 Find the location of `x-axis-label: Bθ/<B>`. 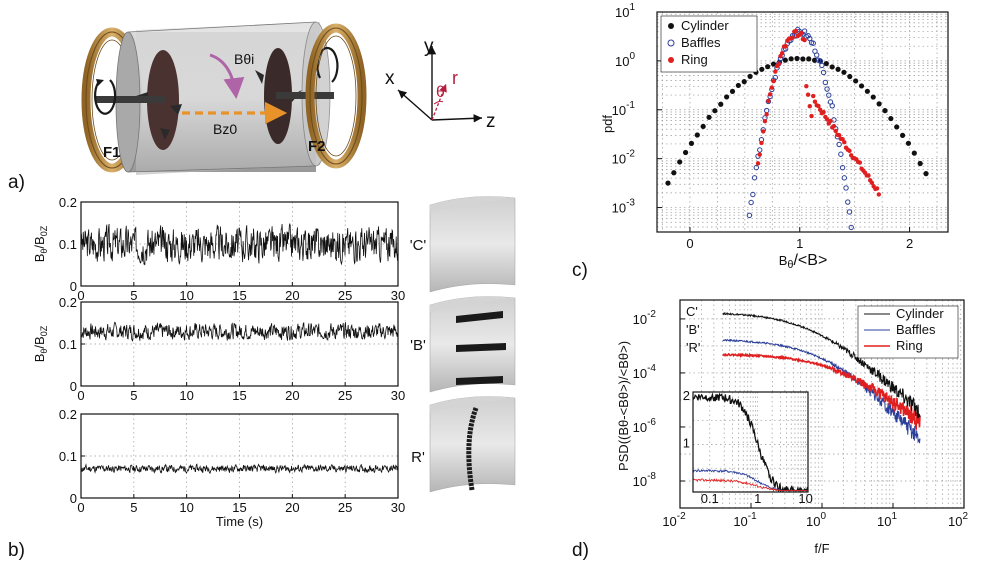

x-axis-label: Bθ/<B> is located at coordinates (803, 261).